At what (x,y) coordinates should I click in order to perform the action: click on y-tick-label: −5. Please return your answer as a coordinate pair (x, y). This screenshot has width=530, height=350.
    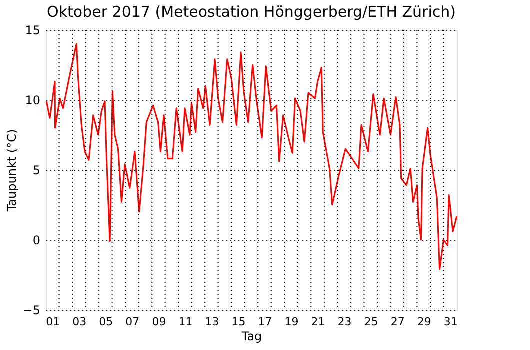
    Looking at the image, I should click on (31, 311).